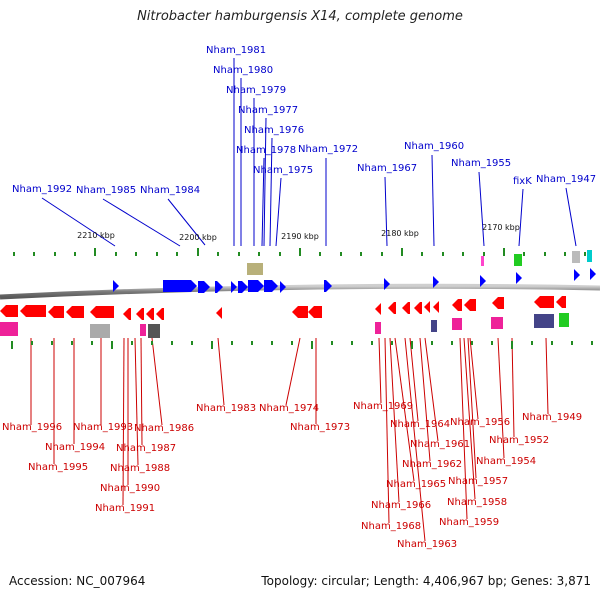  Describe the element at coordinates (32, 427) in the screenshot. I see `gene-label-reverse: Nham_1996` at that location.